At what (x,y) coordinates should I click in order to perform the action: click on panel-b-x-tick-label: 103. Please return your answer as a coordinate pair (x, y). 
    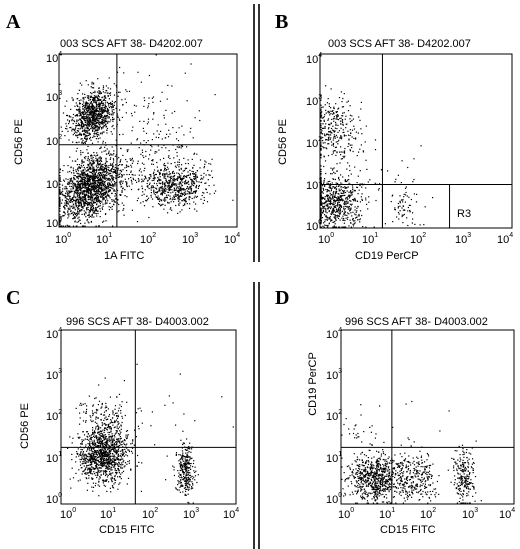
    Looking at the image, I should click on (463, 239).